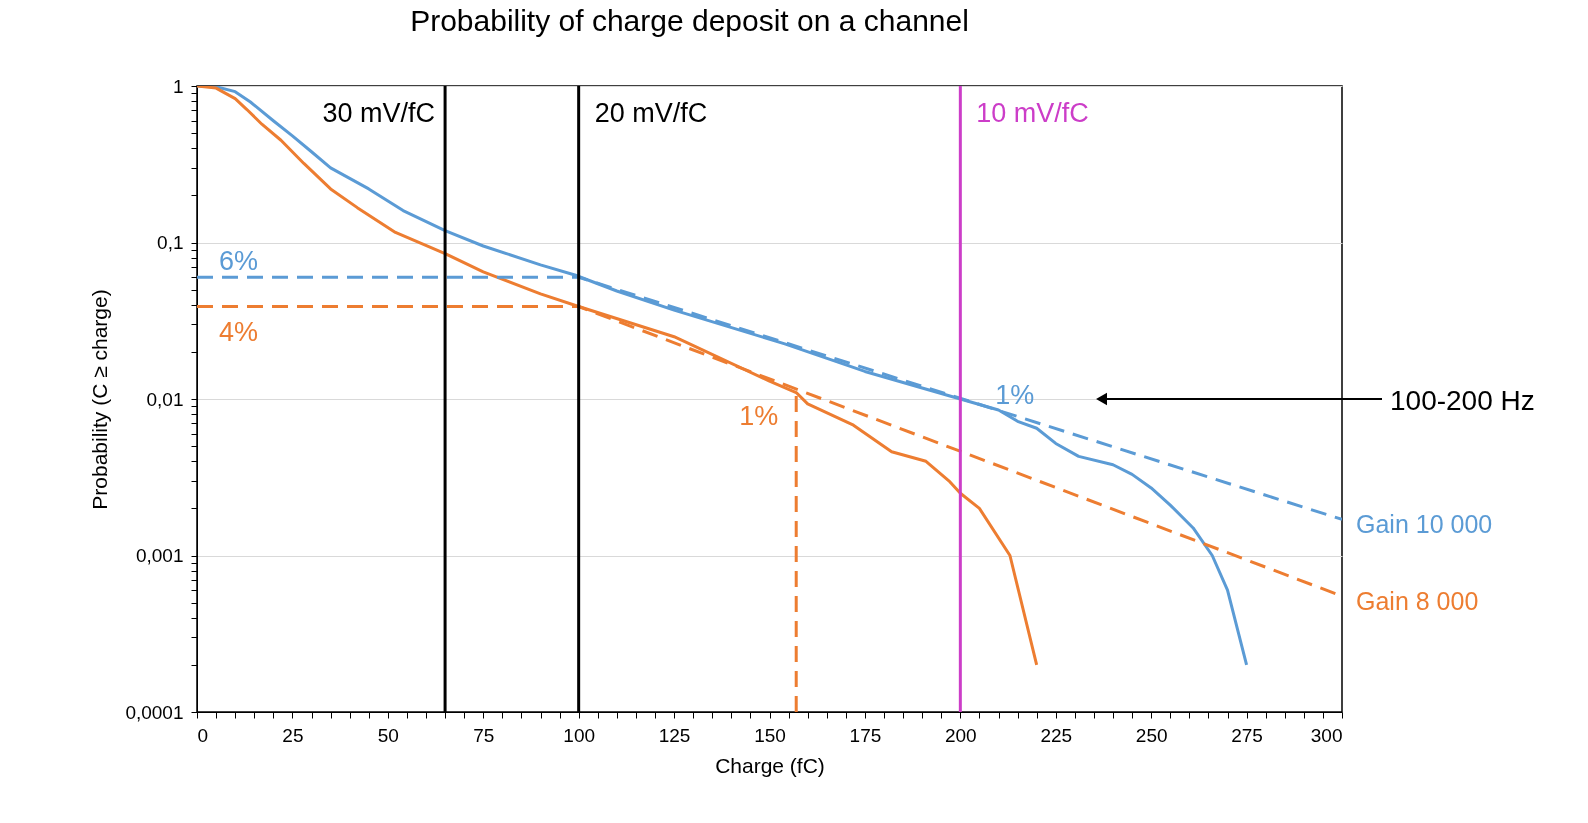  What do you see at coordinates (159, 555) in the screenshot?
I see `y-tick-label: 0,001` at bounding box center [159, 555].